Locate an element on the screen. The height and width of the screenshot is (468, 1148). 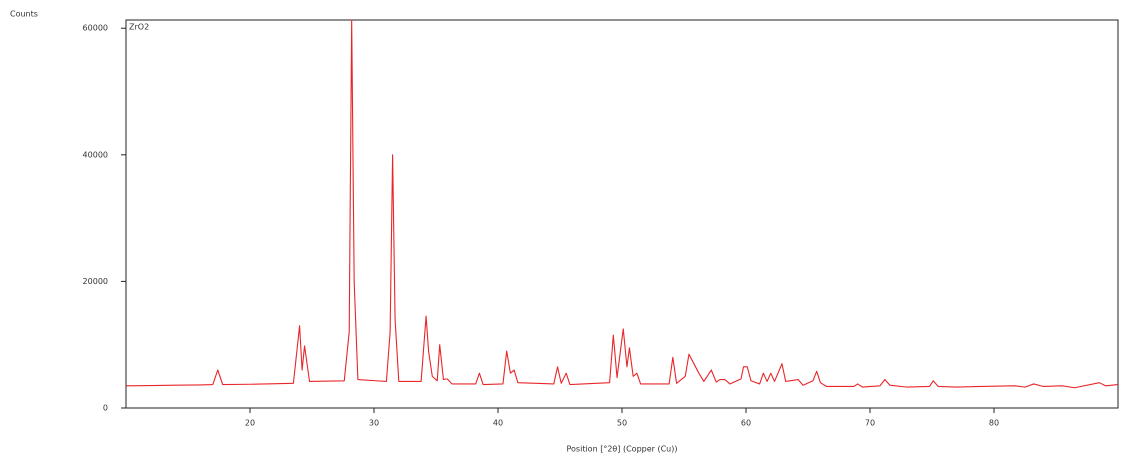
y-tick-label: 60000 is located at coordinates (95, 28).